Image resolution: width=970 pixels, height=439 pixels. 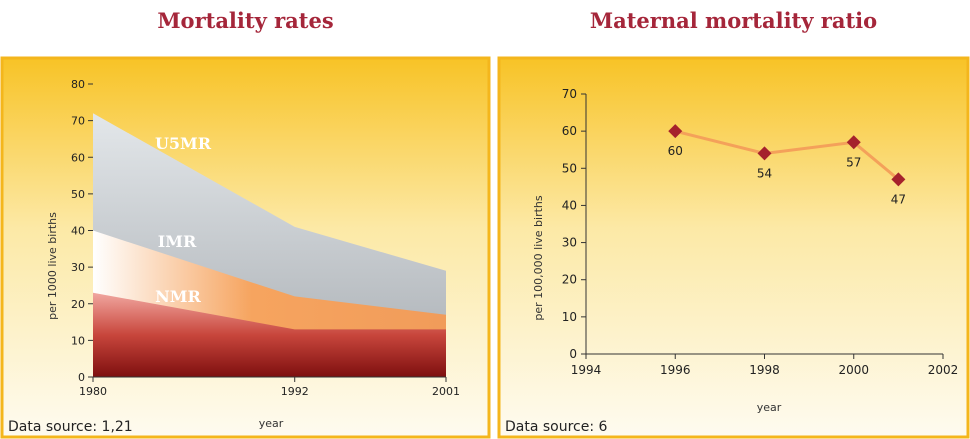 I want to click on series-label-nmr: NMR, so click(x=178, y=296).